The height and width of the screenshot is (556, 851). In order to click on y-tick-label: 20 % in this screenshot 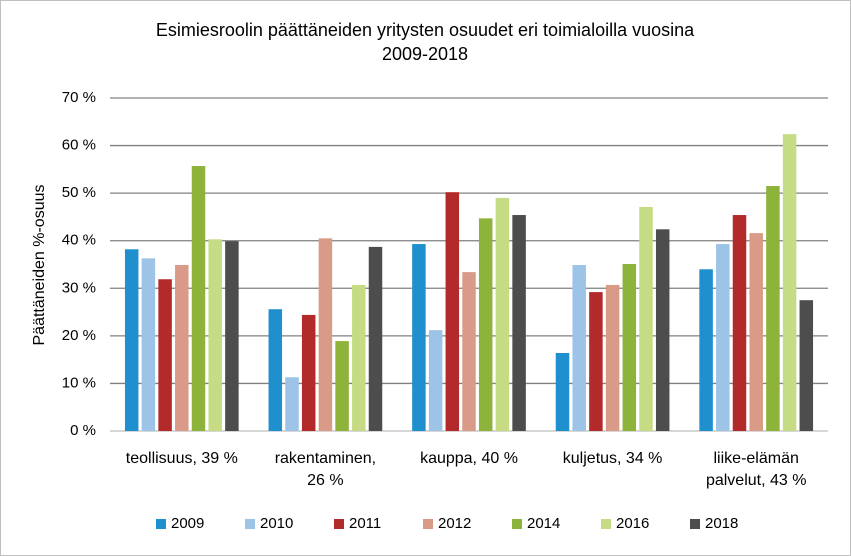, I will do `click(79, 335)`.